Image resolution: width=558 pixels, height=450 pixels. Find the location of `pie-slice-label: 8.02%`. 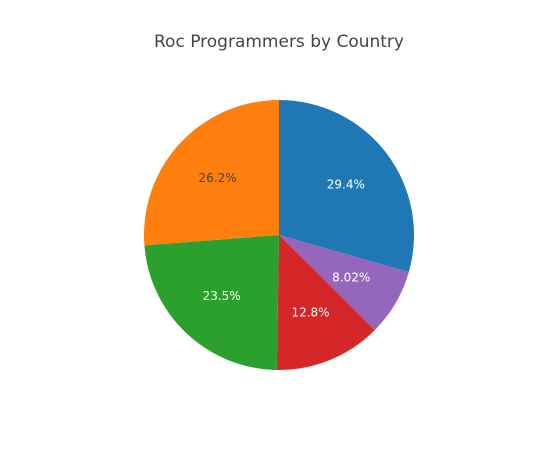

pie-slice-label: 8.02% is located at coordinates (351, 277).